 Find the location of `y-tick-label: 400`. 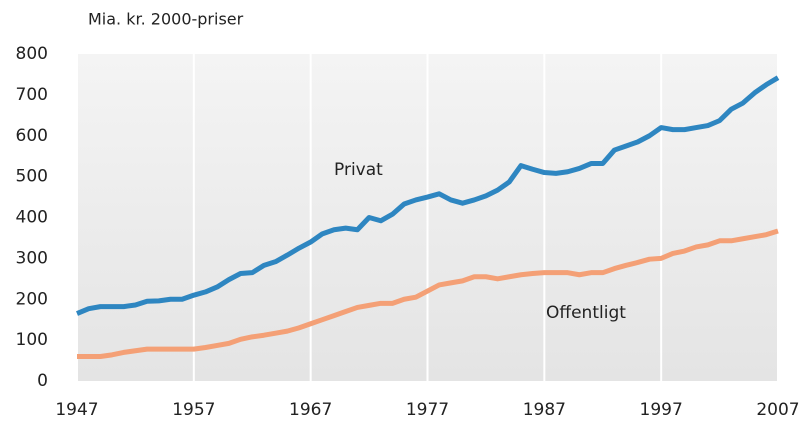

y-tick-label: 400 is located at coordinates (32, 218).